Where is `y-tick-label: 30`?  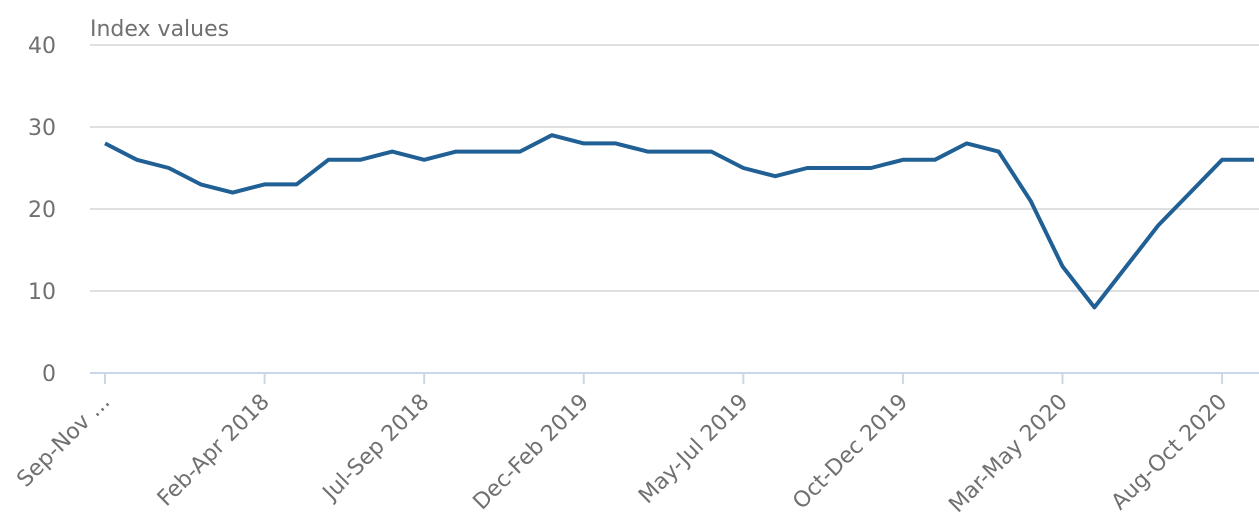 y-tick-label: 30 is located at coordinates (42, 128).